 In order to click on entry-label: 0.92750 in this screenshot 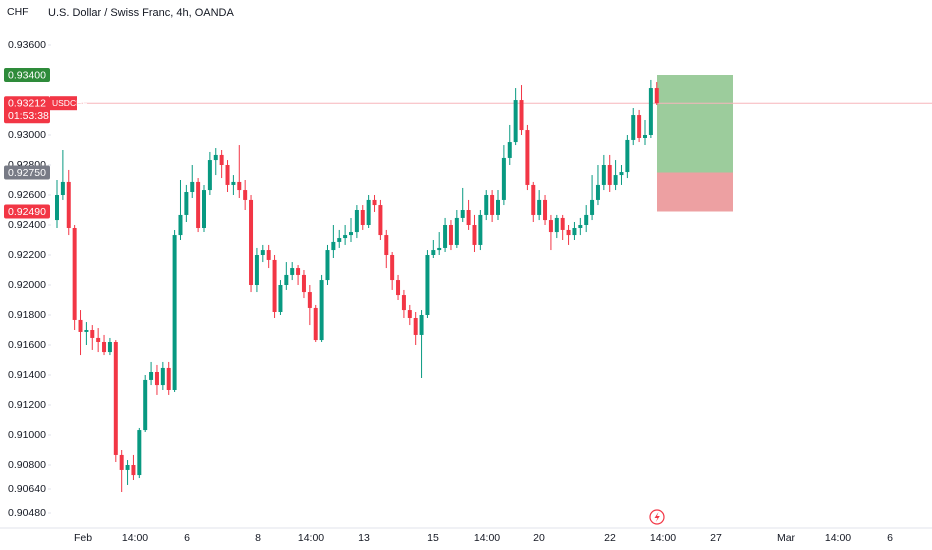, I will do `click(27, 173)`.